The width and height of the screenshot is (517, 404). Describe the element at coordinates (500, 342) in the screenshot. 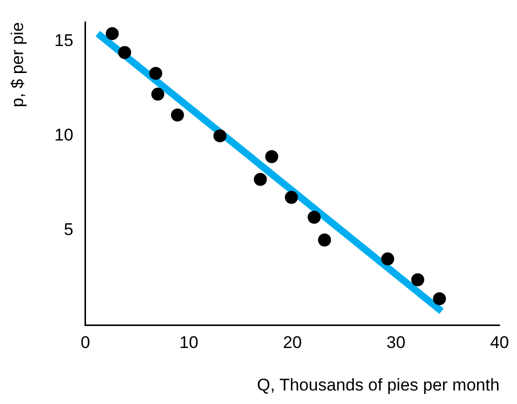

I see `x-tick-label: 40` at that location.